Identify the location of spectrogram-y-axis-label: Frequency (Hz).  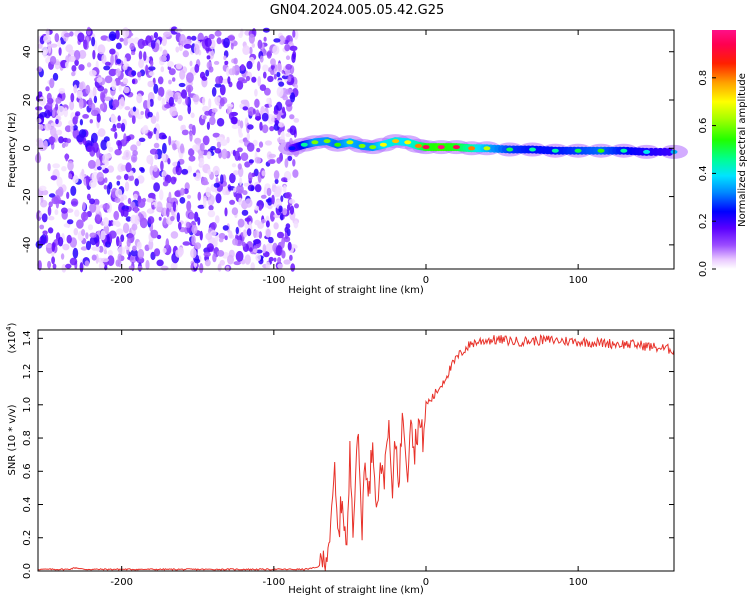
(12, 150).